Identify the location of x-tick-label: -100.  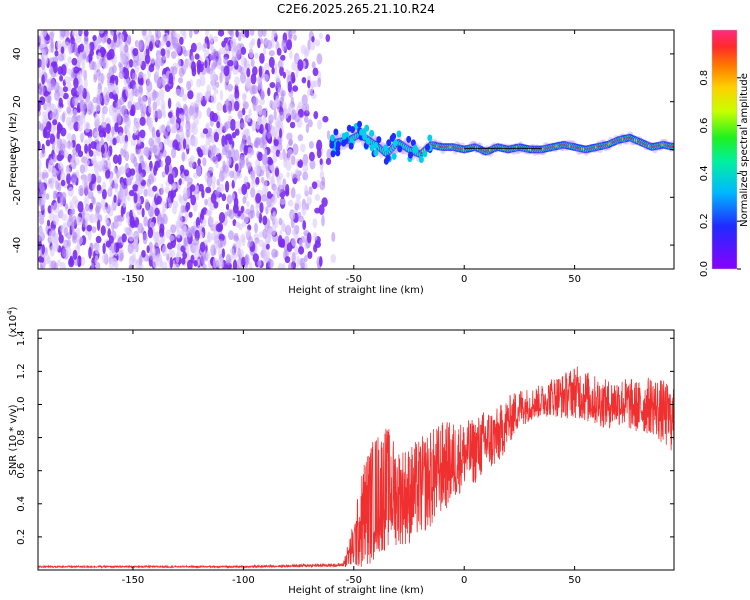
(243, 279).